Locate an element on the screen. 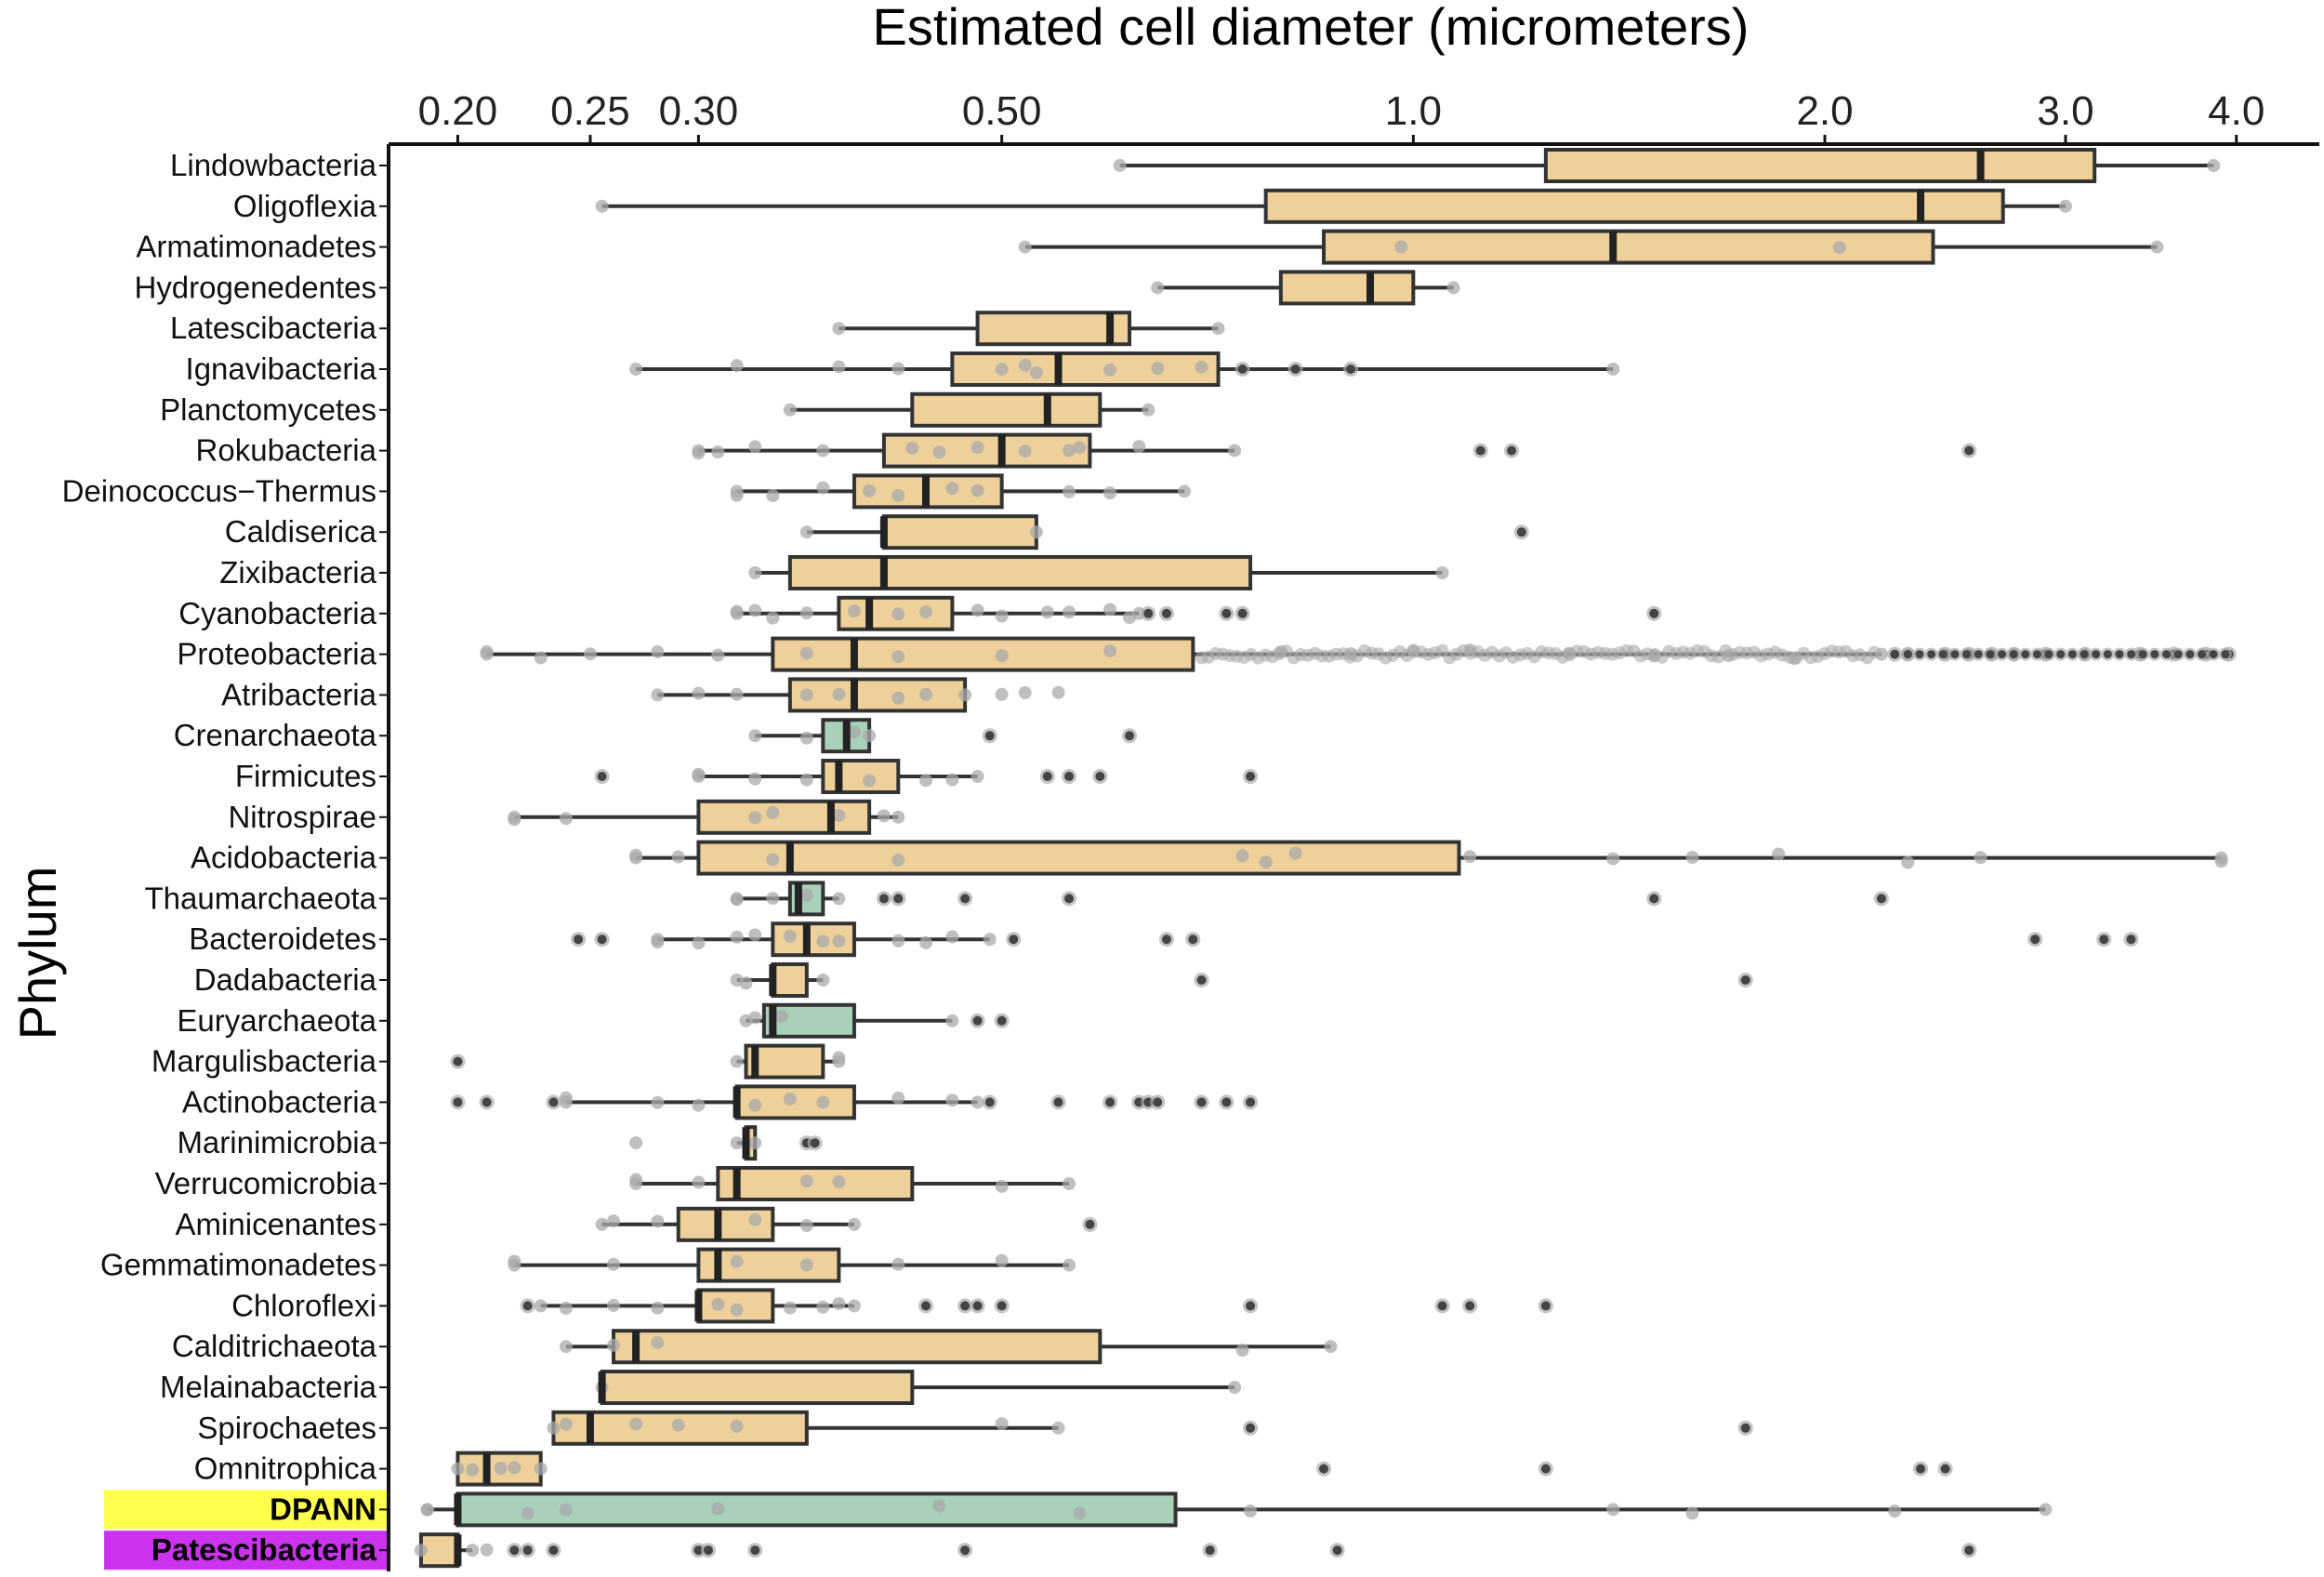 The height and width of the screenshot is (1577, 2324). category-label: Cyanobacteria is located at coordinates (277, 613).